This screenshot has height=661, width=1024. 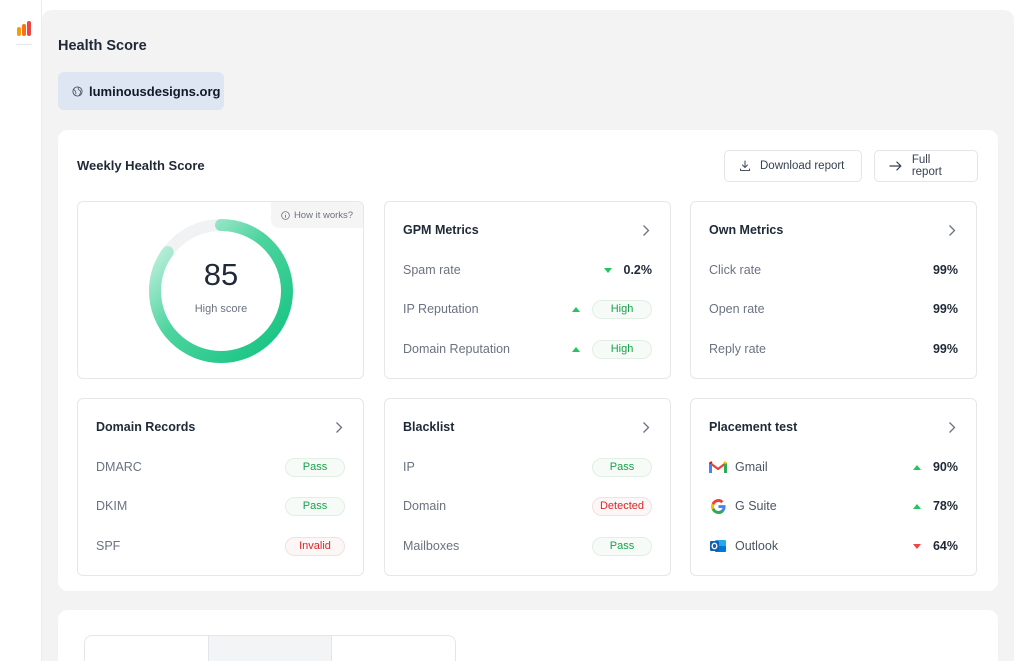 I want to click on reply-rate-row: Reply rate 99%, so click(x=833, y=349).